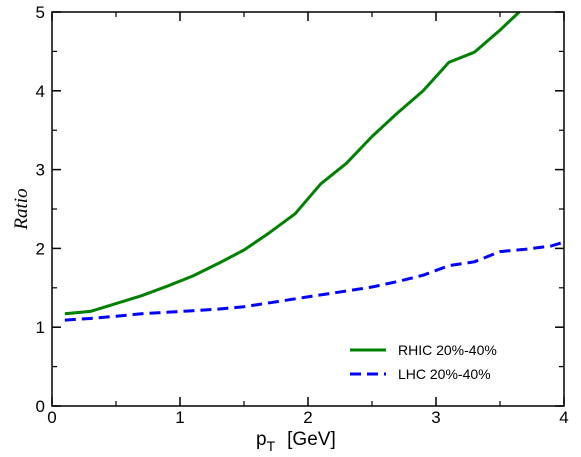 The width and height of the screenshot is (581, 457). I want to click on x-tick-label: 0, so click(51, 417).